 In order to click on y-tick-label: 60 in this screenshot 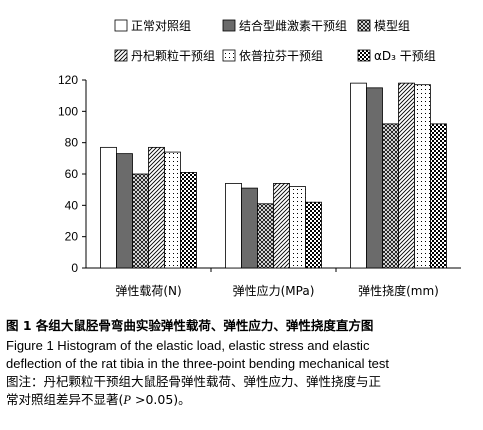, I will do `click(72, 174)`.